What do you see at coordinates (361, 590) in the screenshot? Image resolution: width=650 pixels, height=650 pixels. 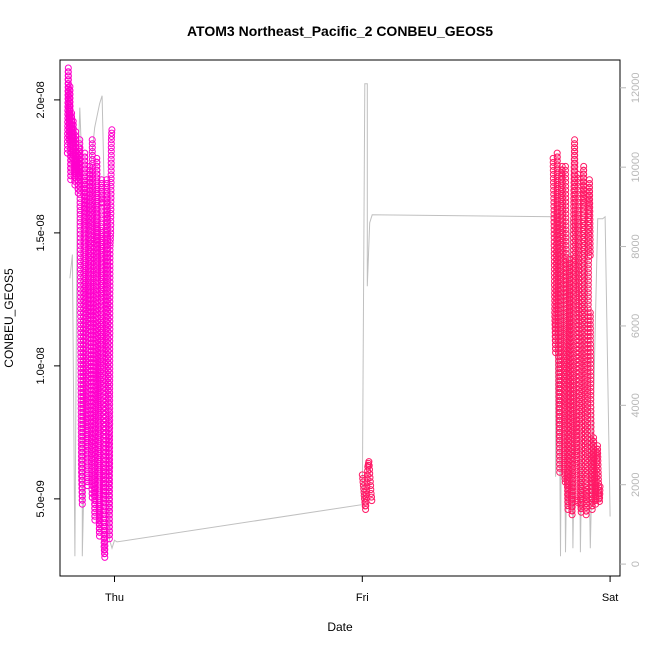 I see `x-axis: Thu Fri Sat` at bounding box center [361, 590].